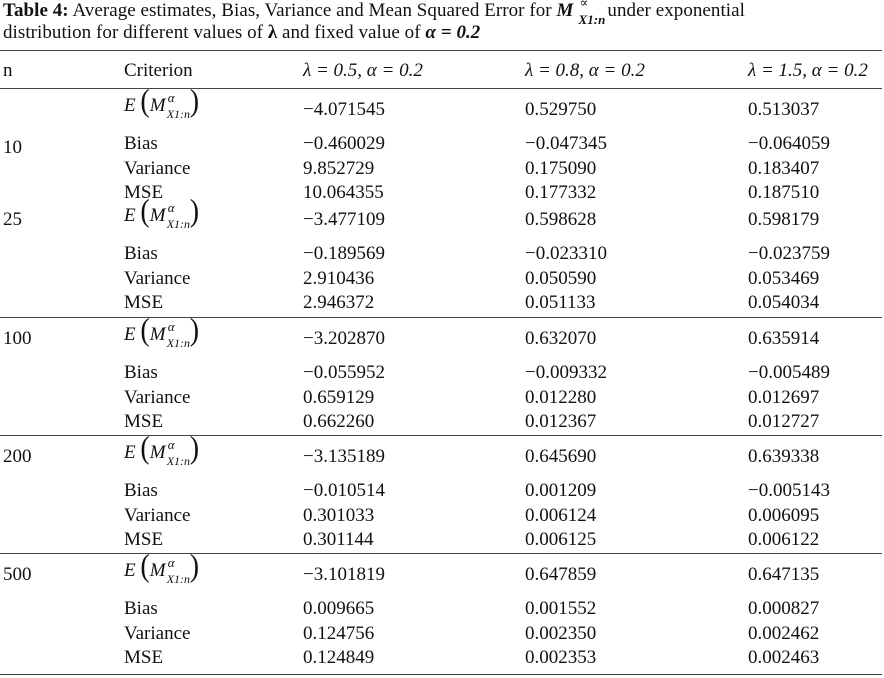 This screenshot has height=678, width=884. I want to click on value-cell: 0.050590, so click(561, 278).